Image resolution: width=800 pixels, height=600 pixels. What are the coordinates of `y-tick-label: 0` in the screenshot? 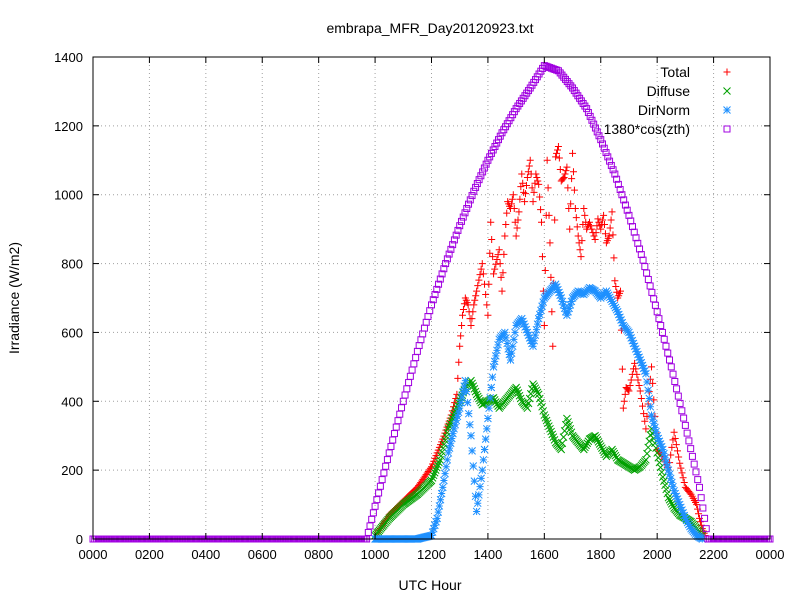 It's located at (79, 539).